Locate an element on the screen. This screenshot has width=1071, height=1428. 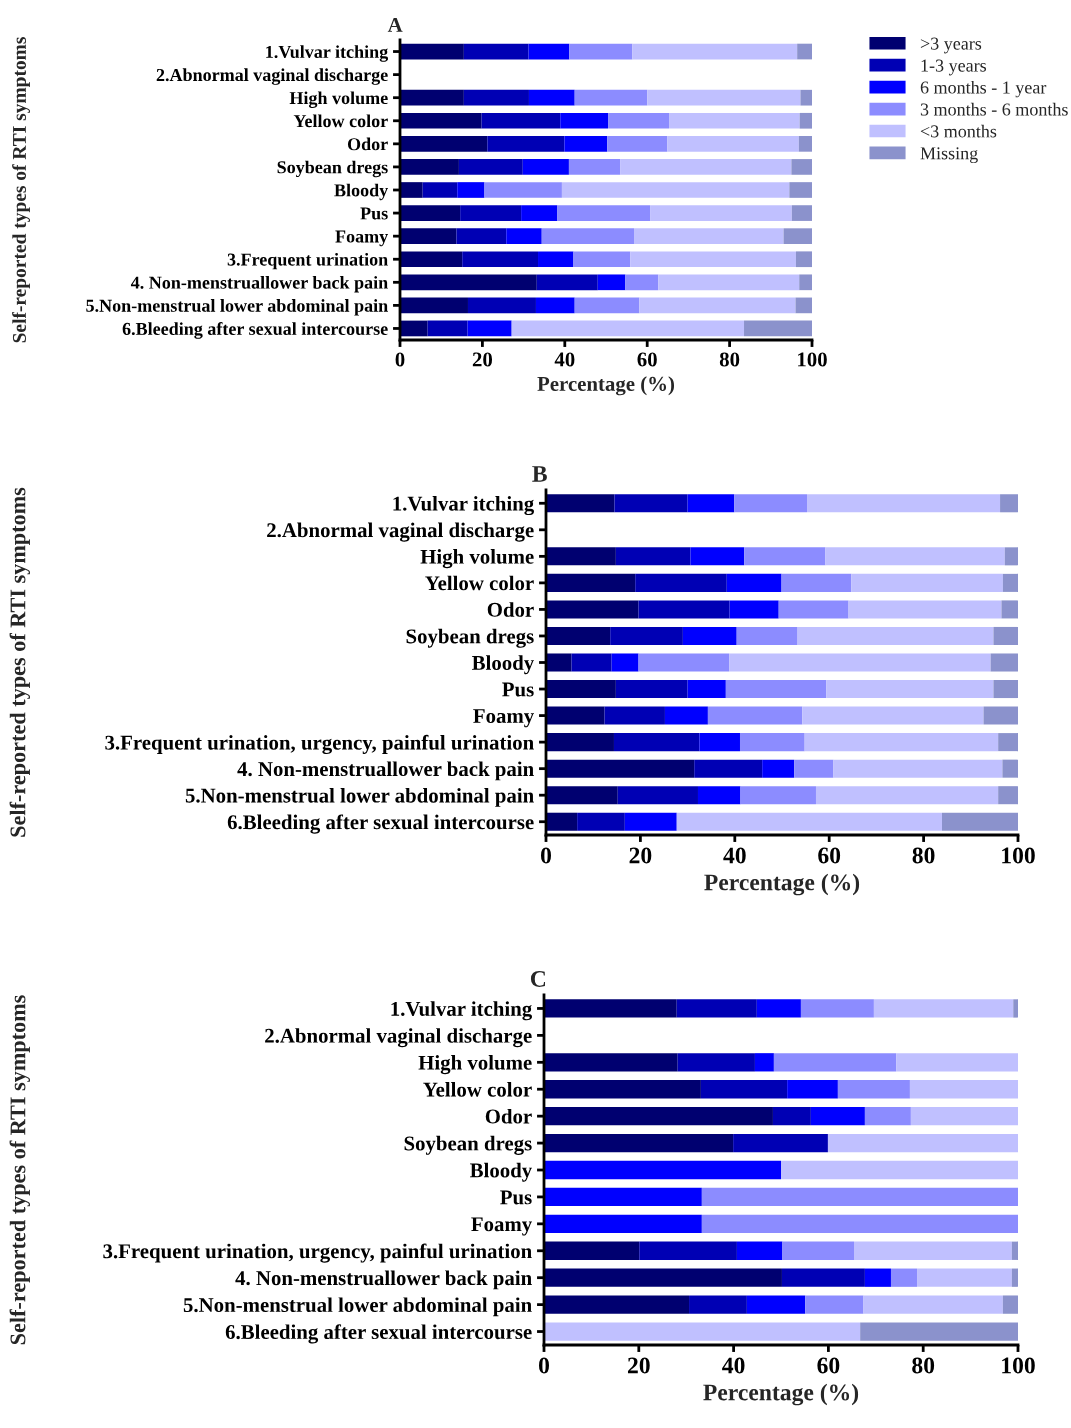
x-tick-label: 20 is located at coordinates (640, 855).